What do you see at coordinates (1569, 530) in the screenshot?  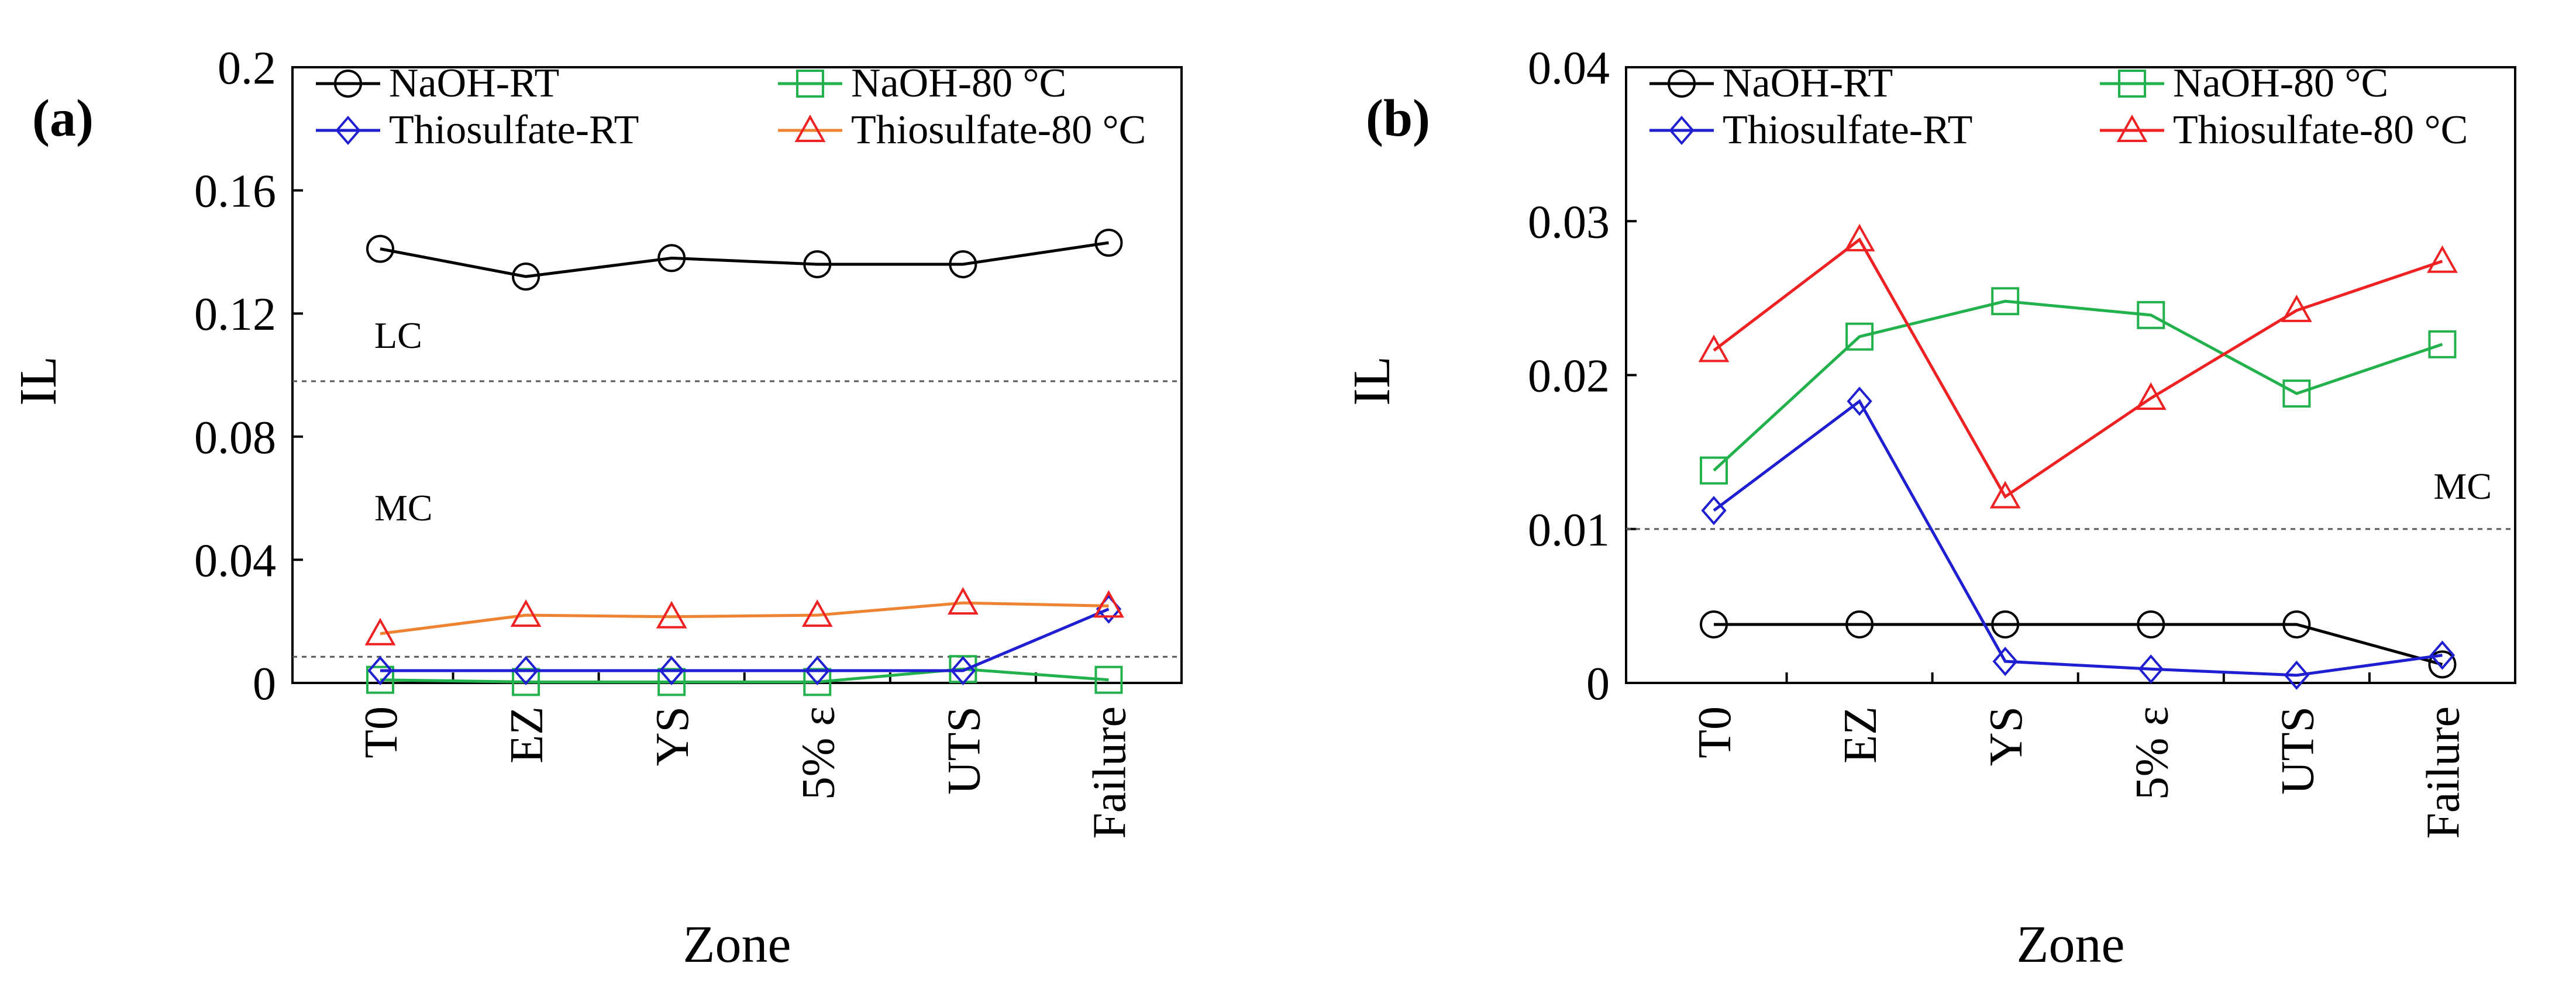 I see `y-tick-label: 0.01` at bounding box center [1569, 530].